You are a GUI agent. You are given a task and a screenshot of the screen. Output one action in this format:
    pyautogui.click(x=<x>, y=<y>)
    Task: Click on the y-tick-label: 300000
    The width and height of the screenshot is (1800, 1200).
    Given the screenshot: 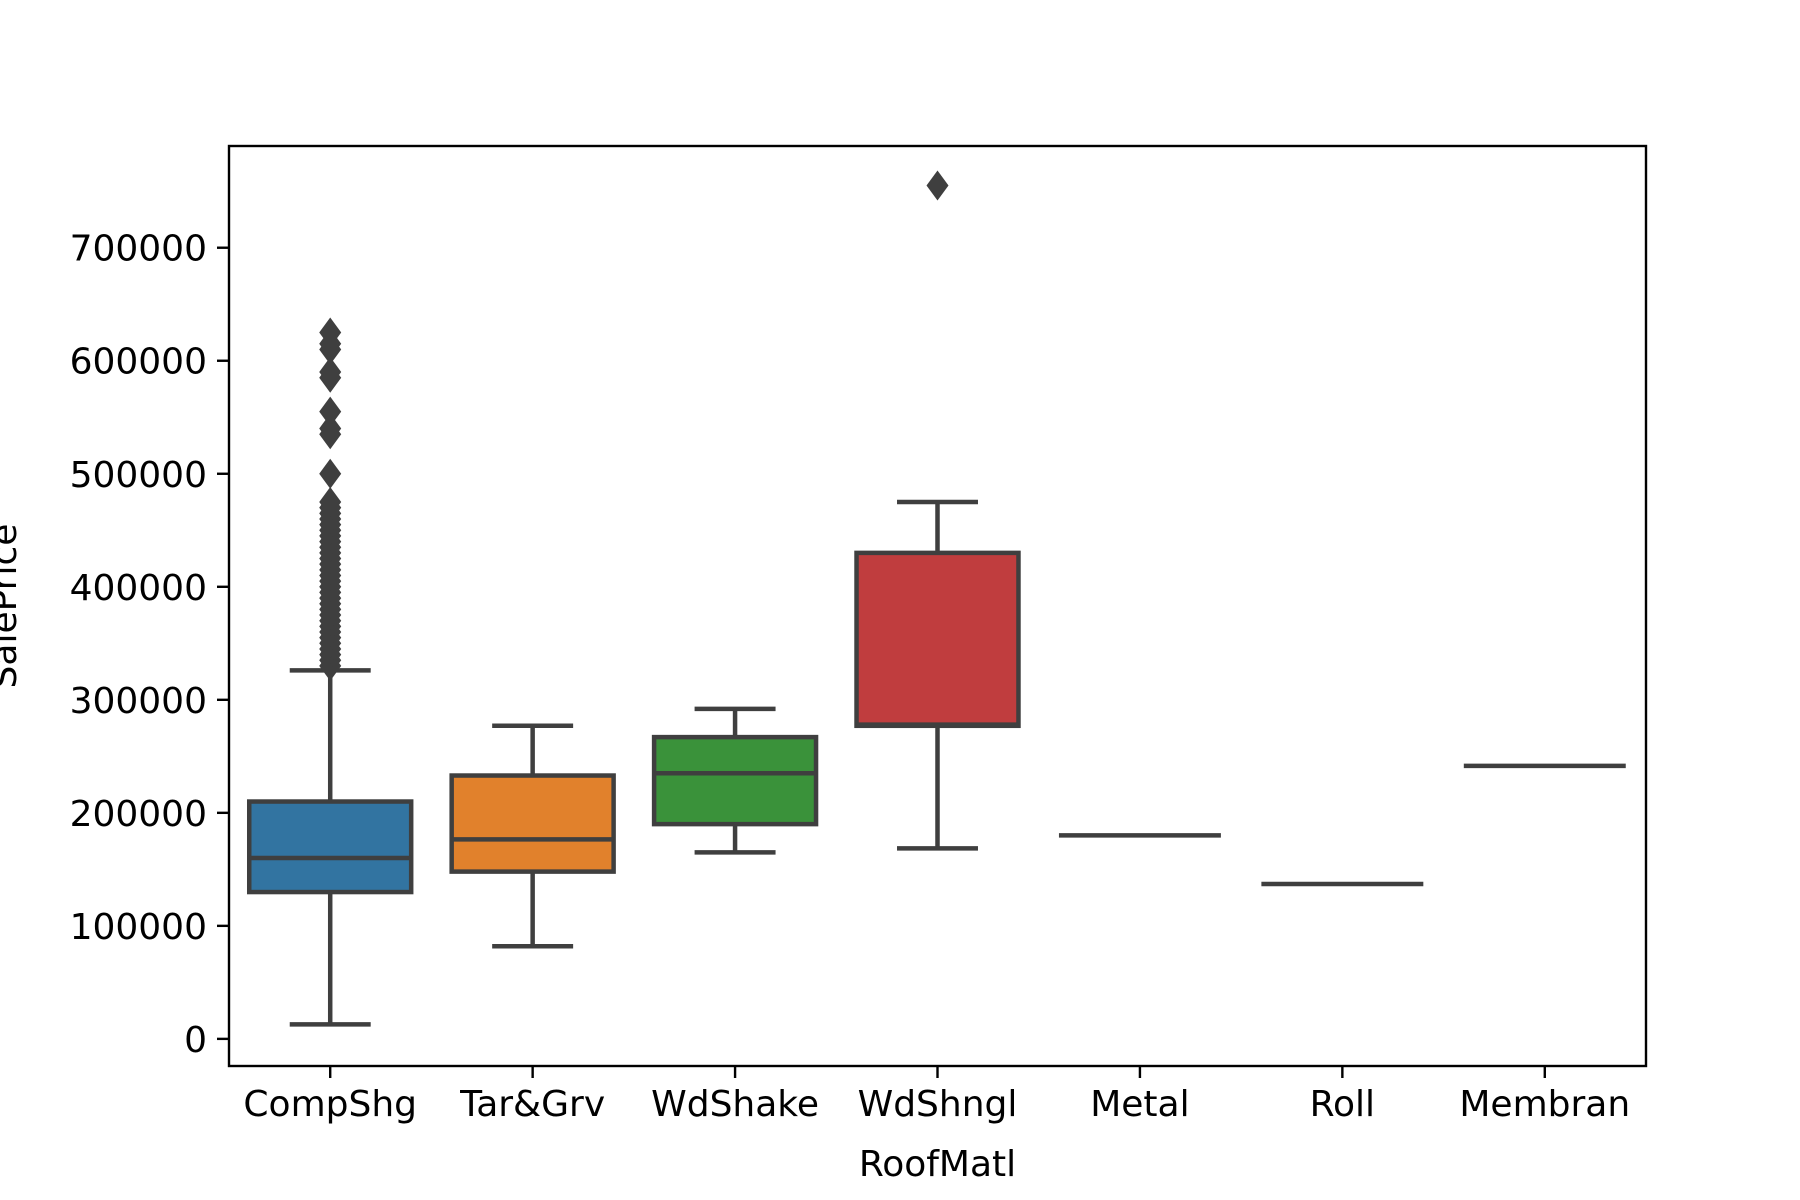 What is the action you would take?
    pyautogui.click(x=138, y=701)
    